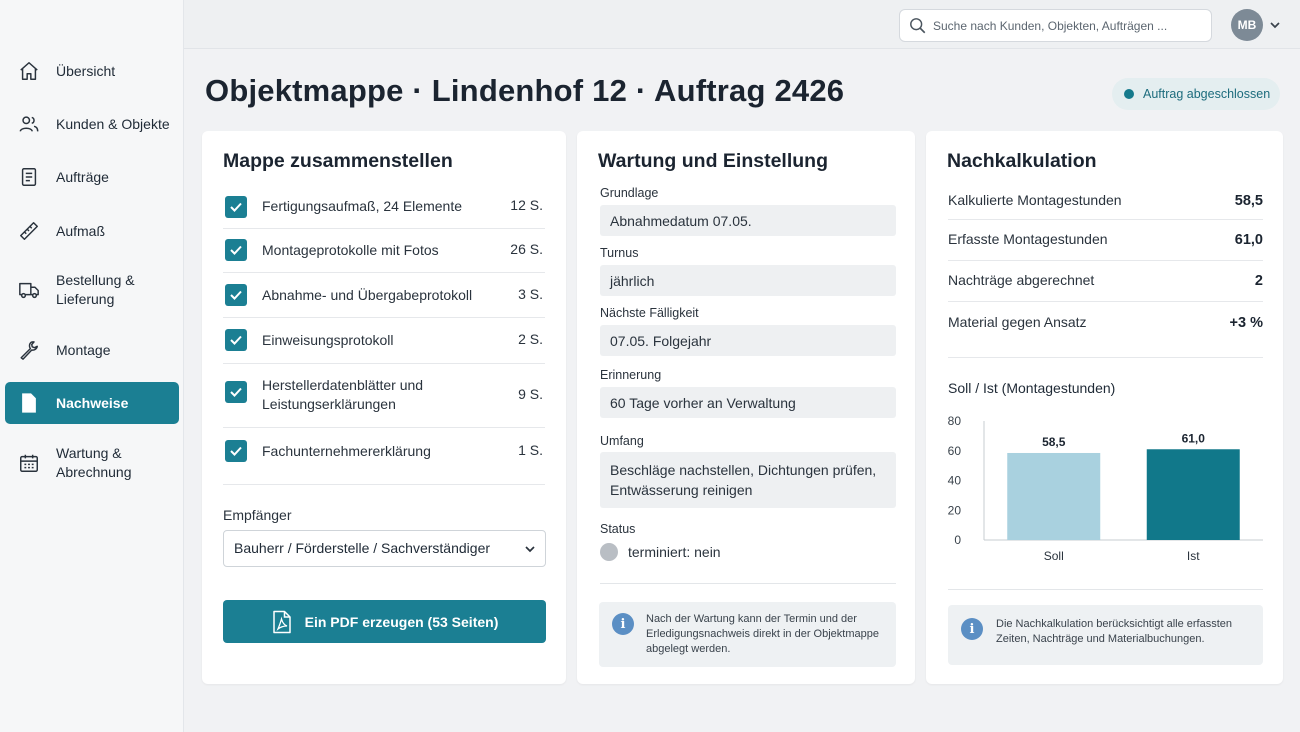 This screenshot has height=732, width=1300. I want to click on sidebar-item-uebersicht: Übersicht, so click(92, 71).